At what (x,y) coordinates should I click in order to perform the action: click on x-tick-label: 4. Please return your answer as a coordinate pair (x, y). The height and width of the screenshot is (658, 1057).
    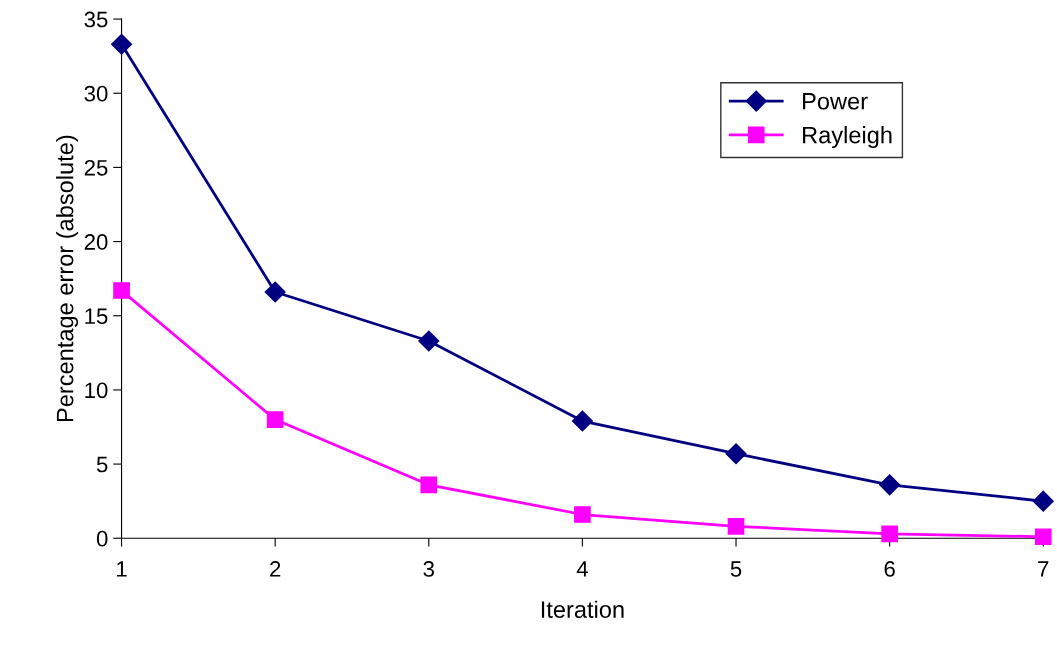
    Looking at the image, I should click on (582, 569).